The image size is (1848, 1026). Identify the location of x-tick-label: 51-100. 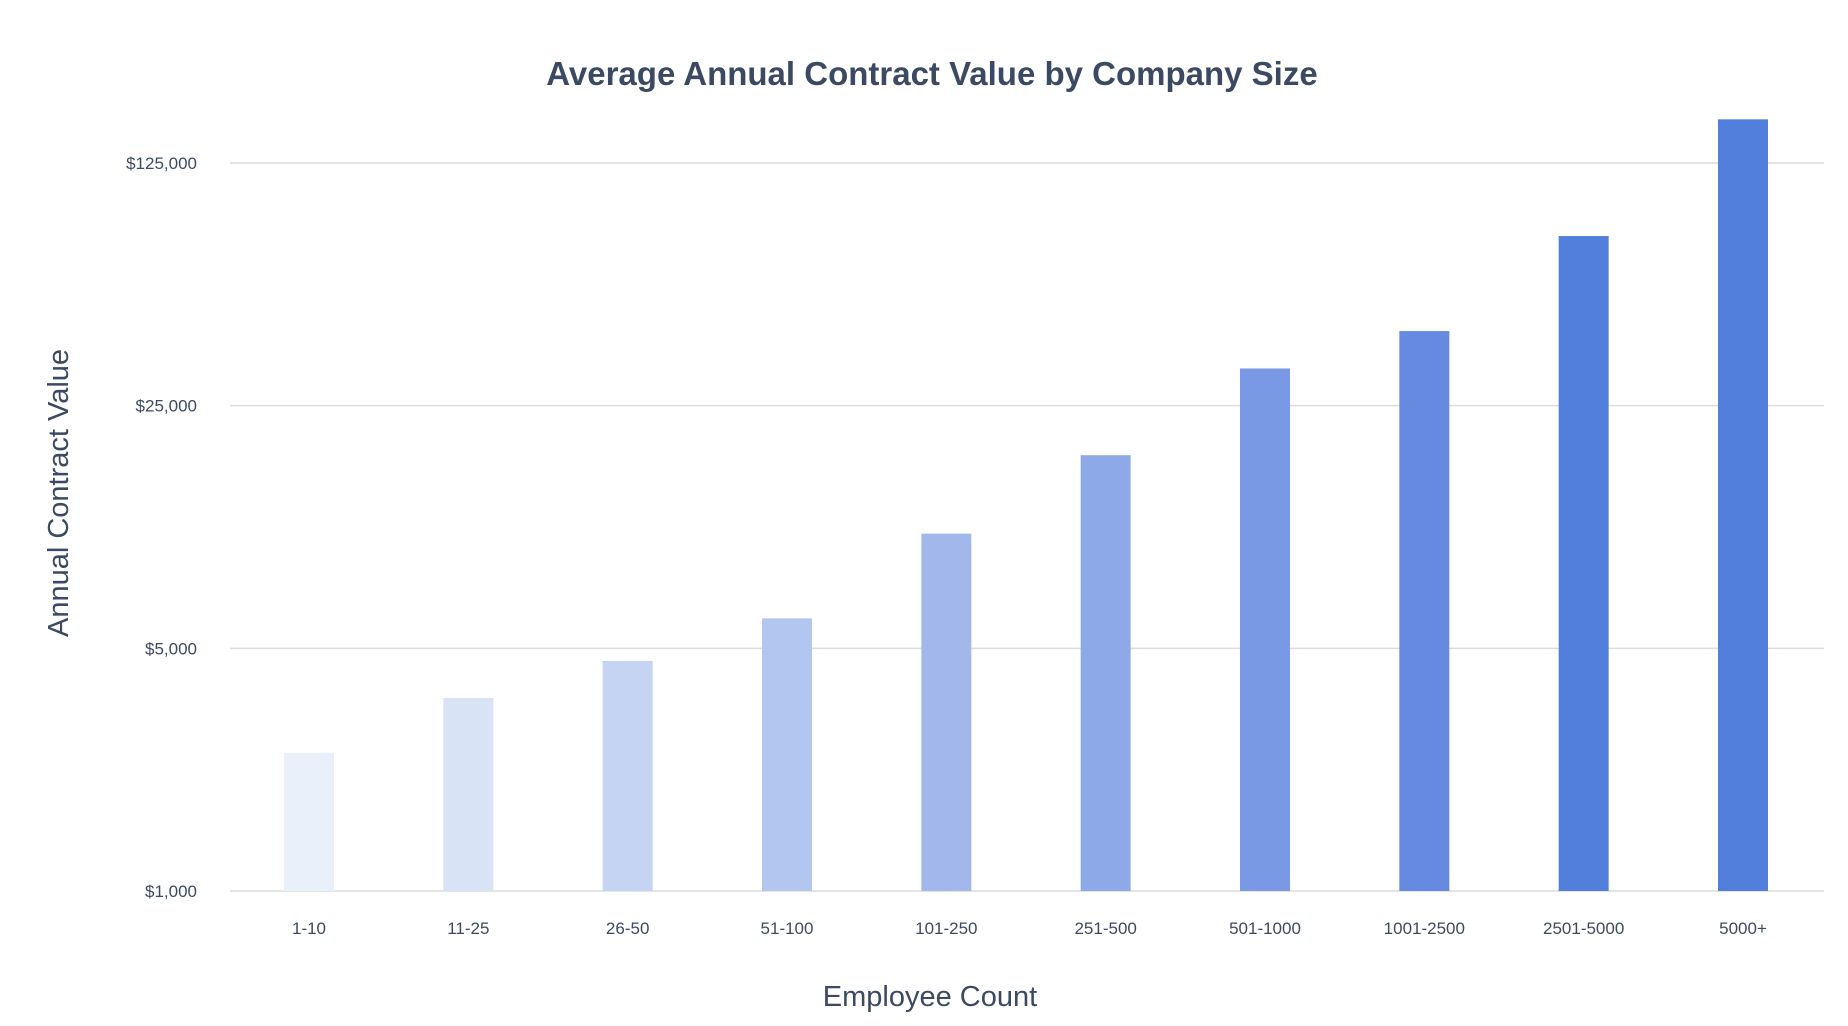
(787, 928).